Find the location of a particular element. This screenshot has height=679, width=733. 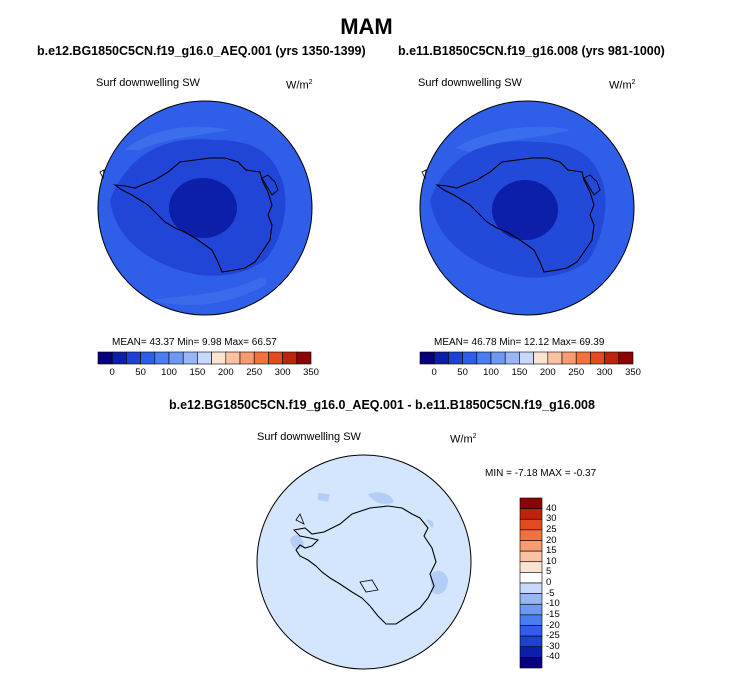

colorbar-tick-label: 30 is located at coordinates (551, 519).